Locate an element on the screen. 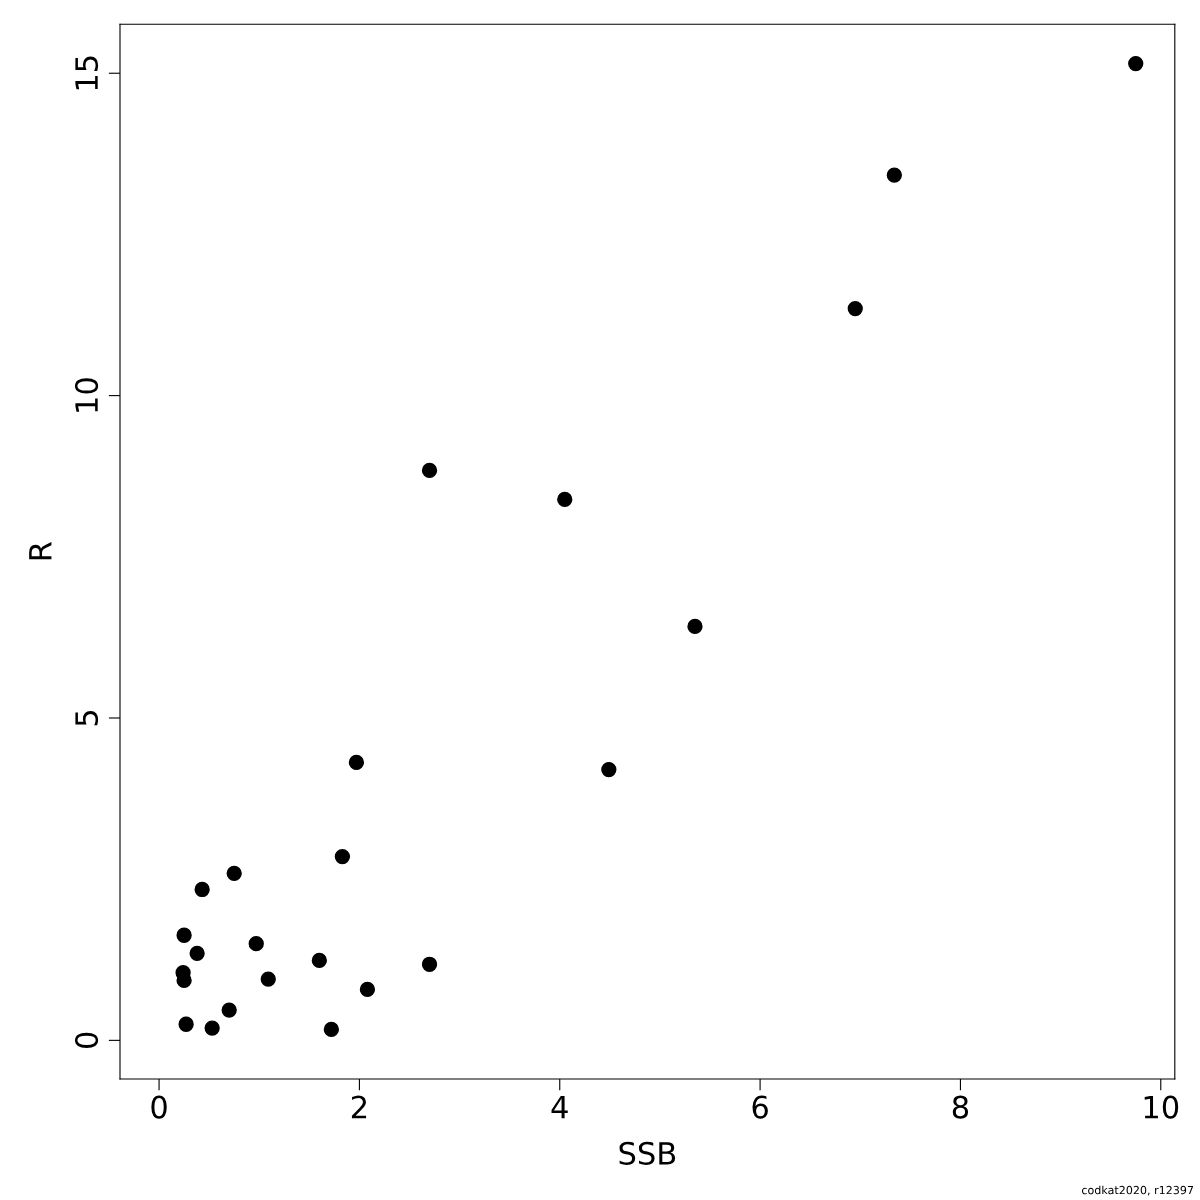  y-tick-label: 5 is located at coordinates (87, 718).